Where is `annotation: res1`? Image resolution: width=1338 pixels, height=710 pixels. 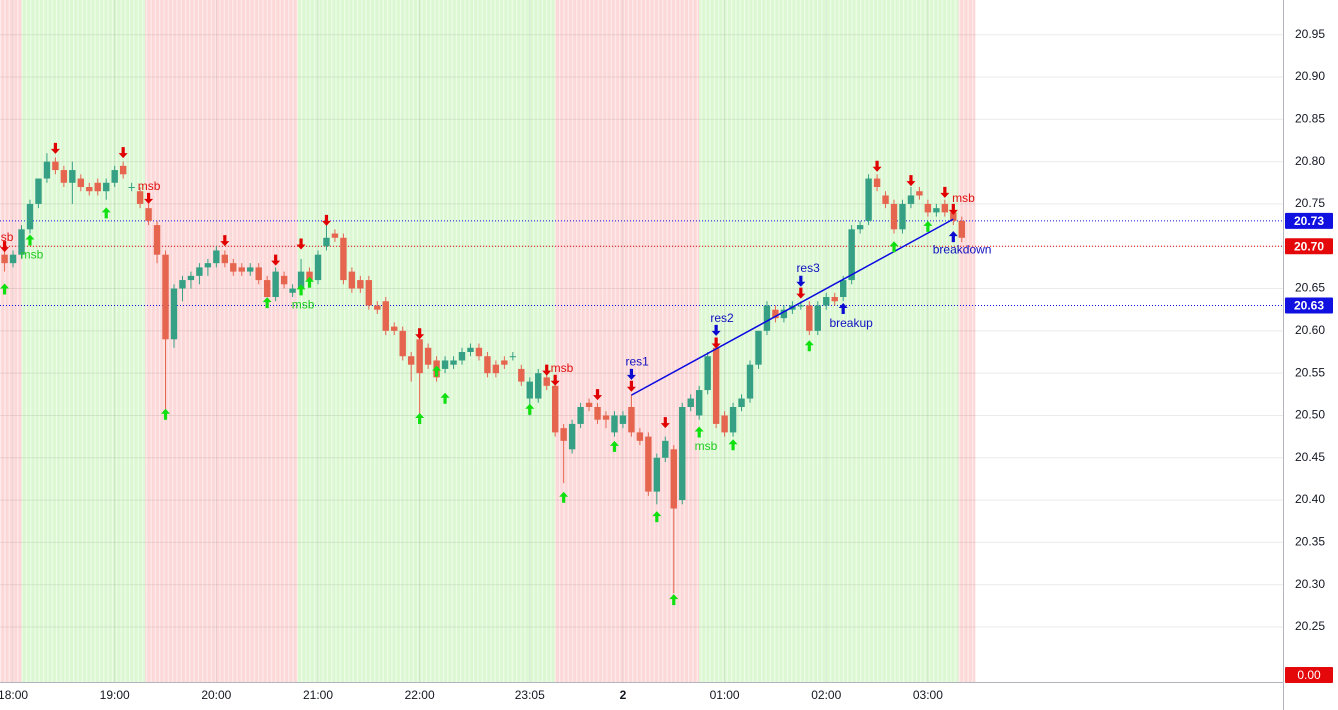
annotation: res1 is located at coordinates (638, 361).